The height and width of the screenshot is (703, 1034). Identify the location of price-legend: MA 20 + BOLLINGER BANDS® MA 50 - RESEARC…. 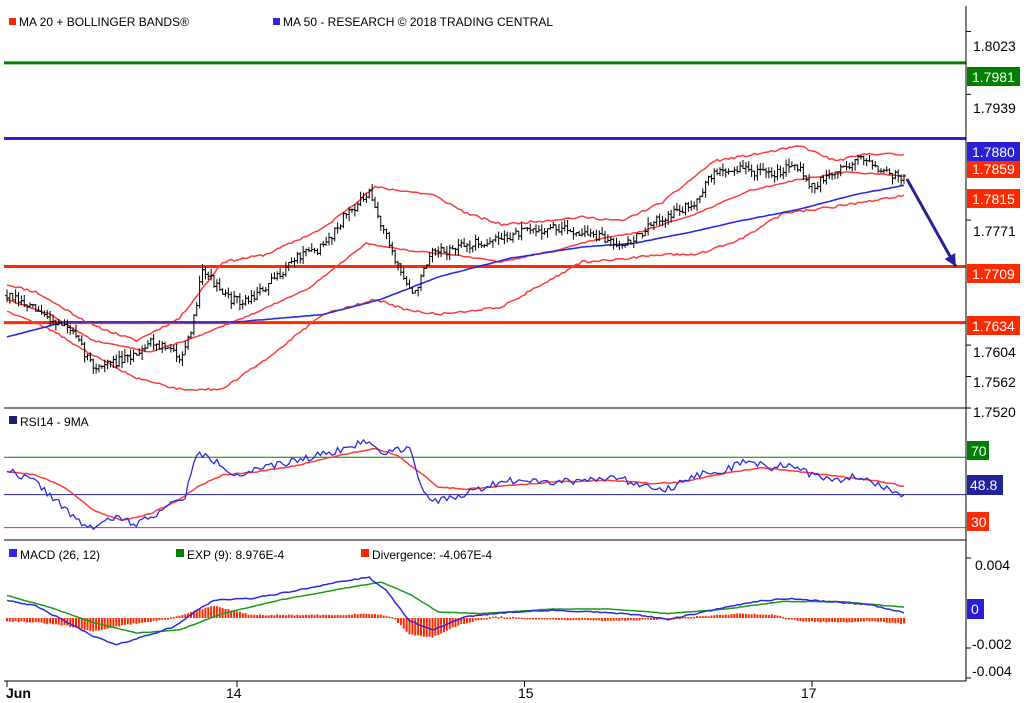
(281, 22).